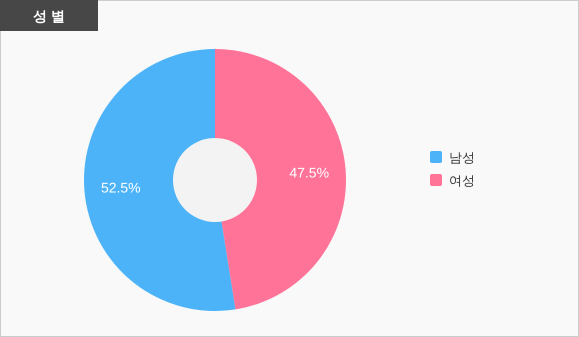  I want to click on chart-title: 성 별, so click(49, 16).